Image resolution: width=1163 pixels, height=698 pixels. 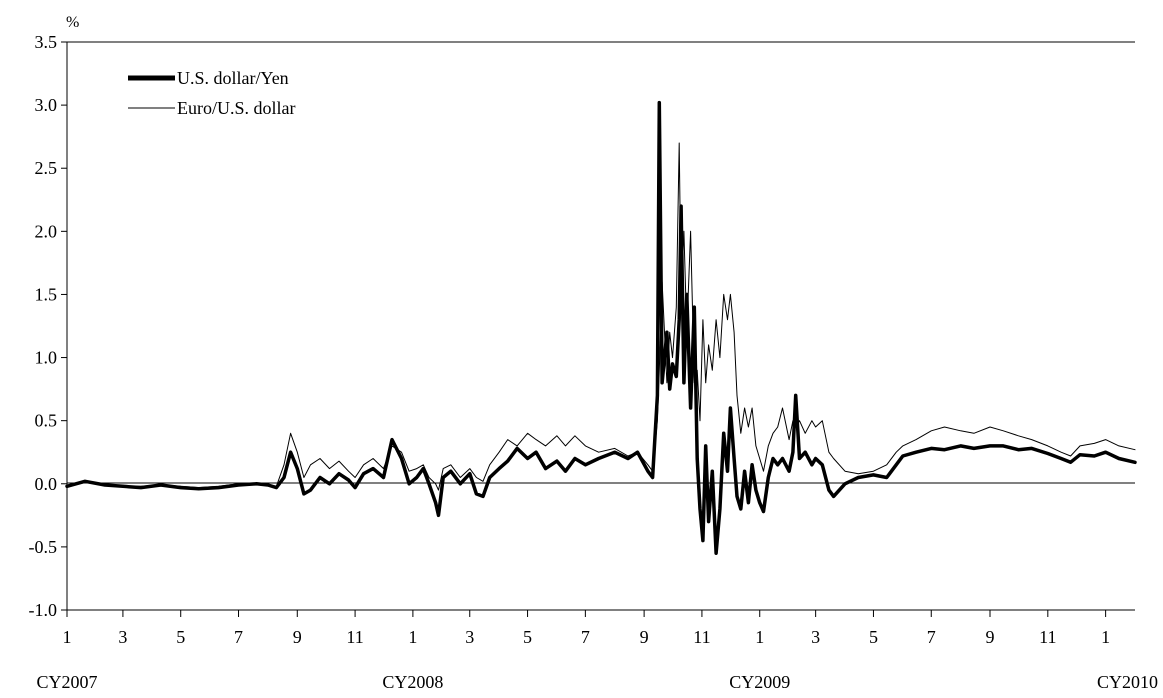 What do you see at coordinates (236, 108) in the screenshot?
I see `legend-label-euro-usd: Euro/U.S. dollar` at bounding box center [236, 108].